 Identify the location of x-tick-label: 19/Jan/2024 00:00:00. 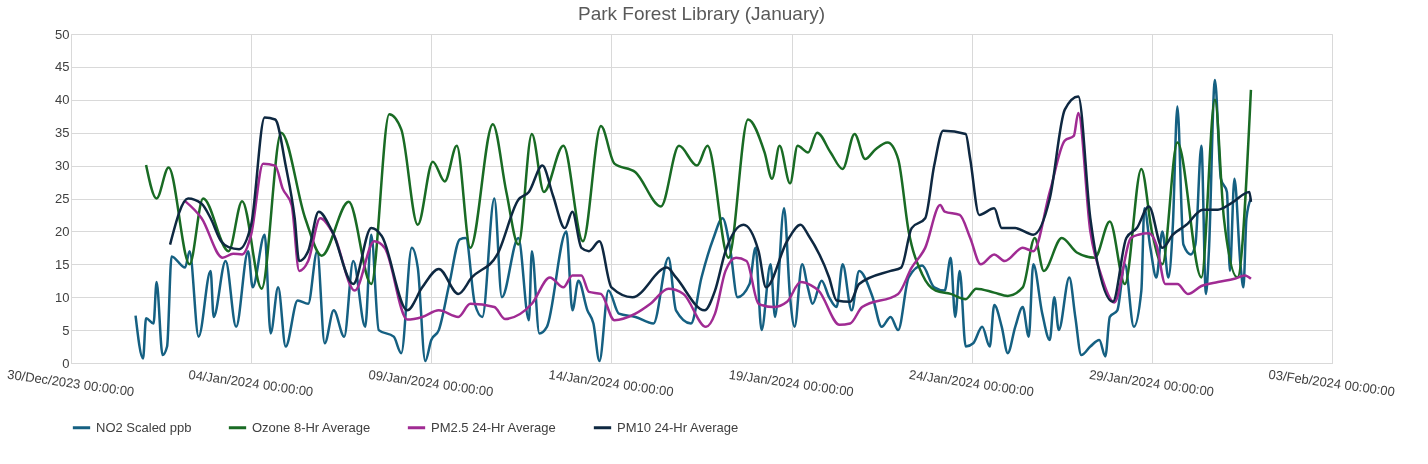
(791, 383).